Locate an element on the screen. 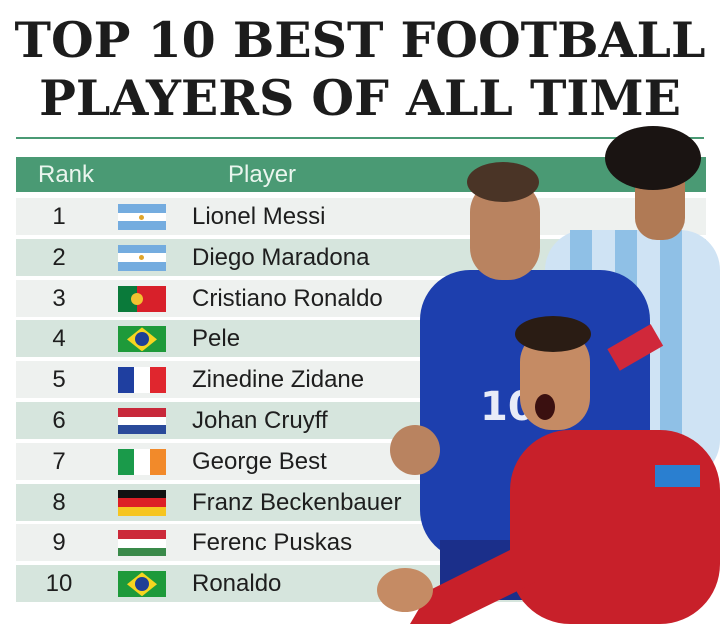  player-name: George Best is located at coordinates (259, 461).